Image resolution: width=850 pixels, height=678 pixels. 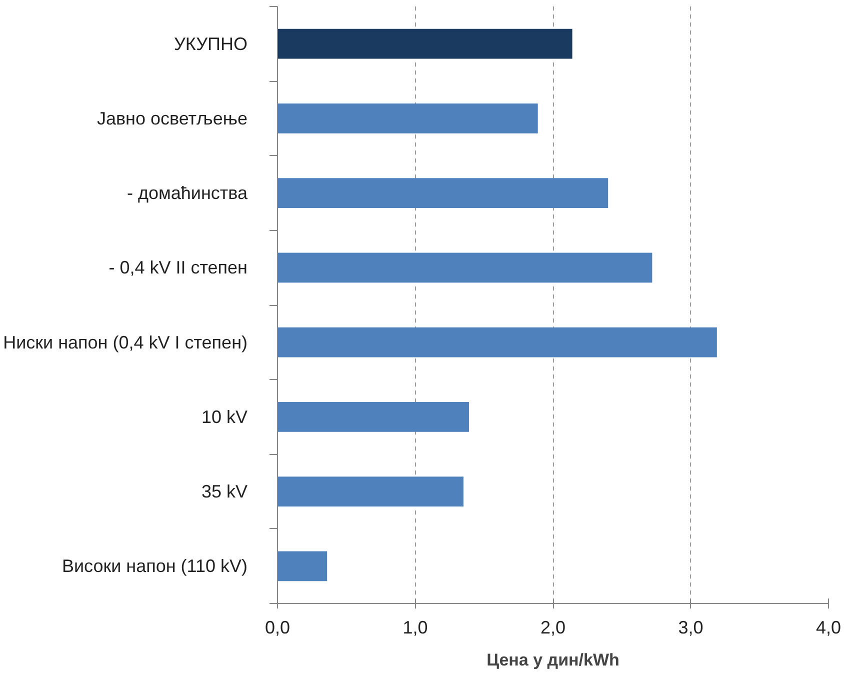 What do you see at coordinates (155, 566) in the screenshot?
I see `y-tick-label: Високи напон (110 kV)` at bounding box center [155, 566].